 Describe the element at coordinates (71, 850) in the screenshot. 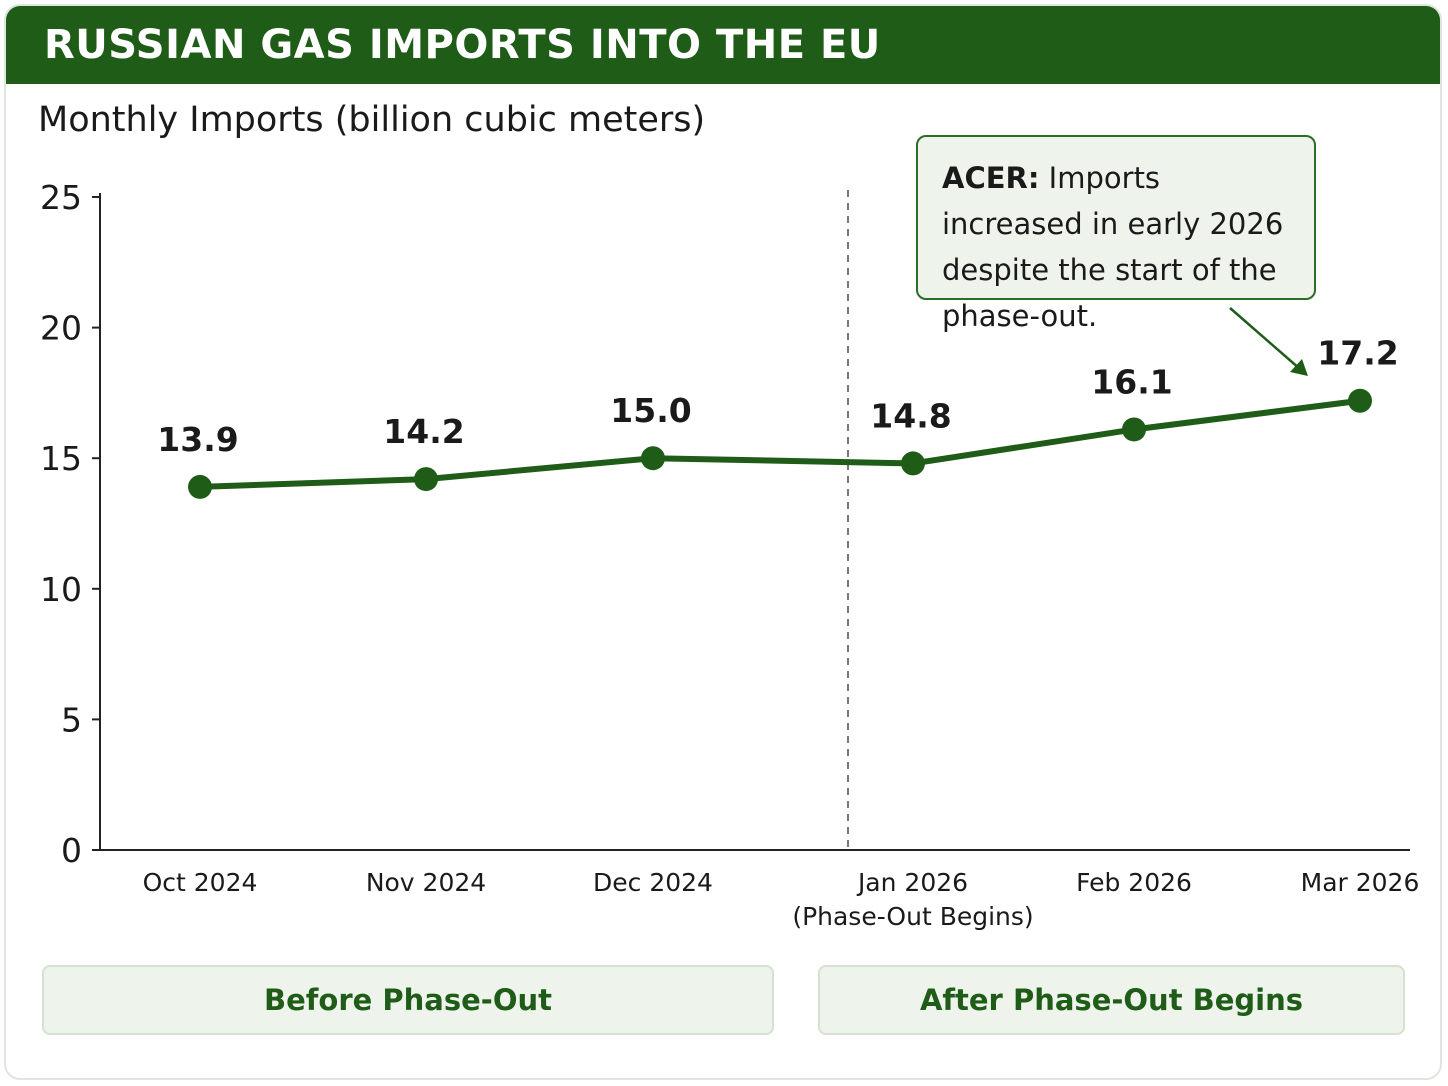

I see `y-tick-label: 0` at that location.